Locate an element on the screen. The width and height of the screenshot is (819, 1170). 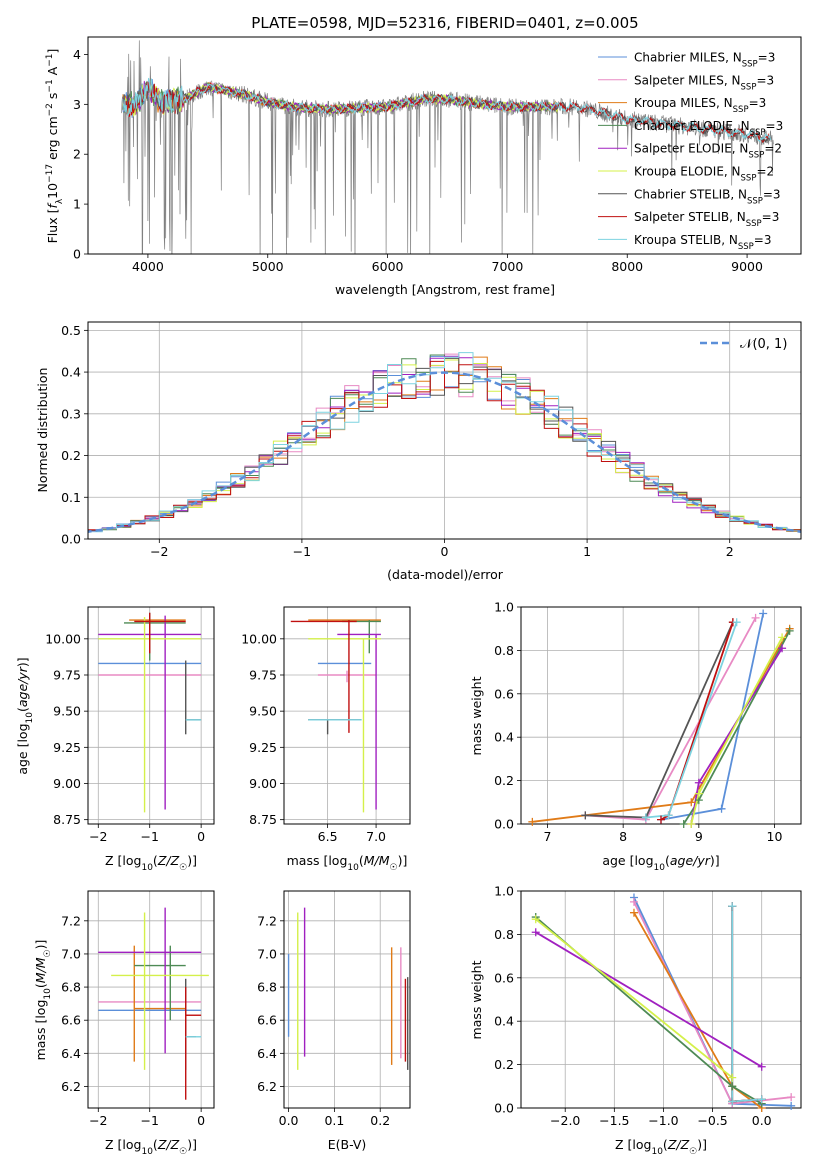
y-tick-label: 0.1 is located at coordinates (71, 497).